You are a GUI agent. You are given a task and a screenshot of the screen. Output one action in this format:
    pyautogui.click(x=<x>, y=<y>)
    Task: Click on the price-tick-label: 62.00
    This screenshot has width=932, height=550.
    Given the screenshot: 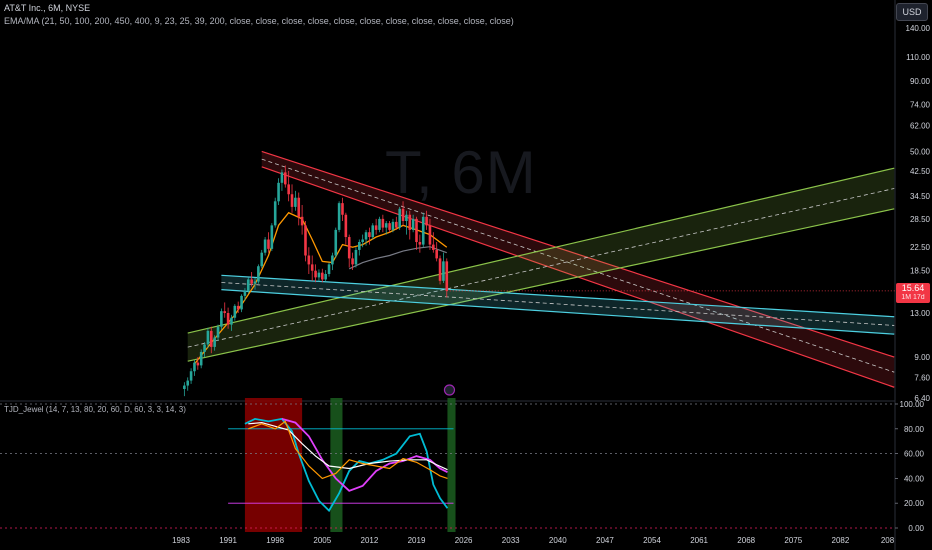 What is the action you would take?
    pyautogui.click(x=920, y=126)
    